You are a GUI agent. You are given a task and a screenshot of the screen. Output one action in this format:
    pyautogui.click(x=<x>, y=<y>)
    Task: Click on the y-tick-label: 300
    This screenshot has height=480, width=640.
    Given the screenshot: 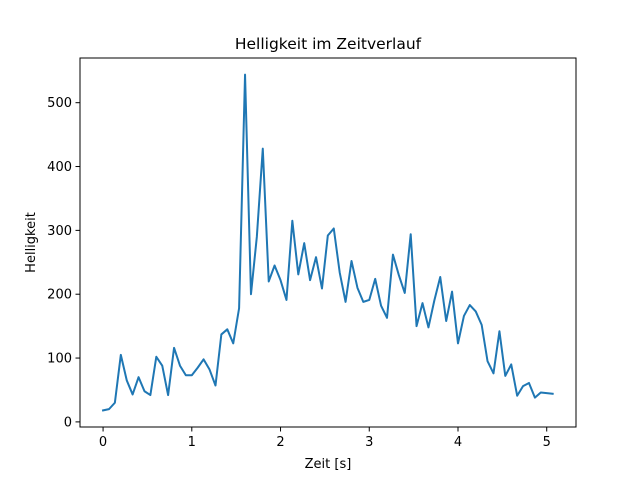 What is the action you would take?
    pyautogui.click(x=59, y=231)
    